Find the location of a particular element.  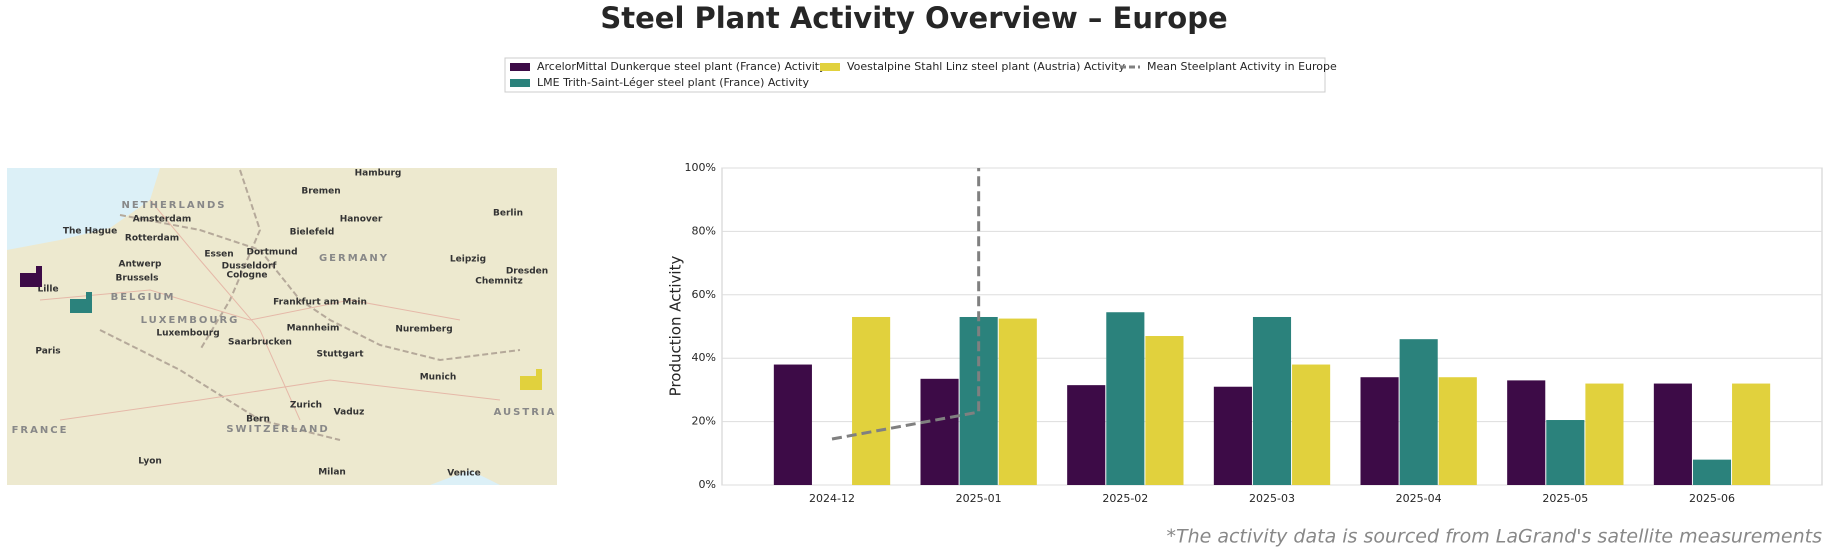

map-label: GERMANY is located at coordinates (354, 258).